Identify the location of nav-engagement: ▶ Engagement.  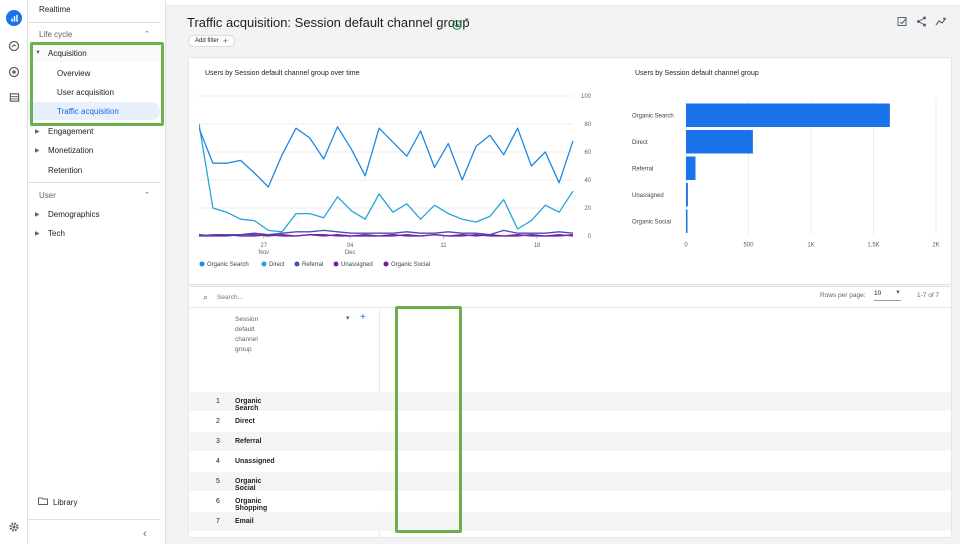
(94, 131).